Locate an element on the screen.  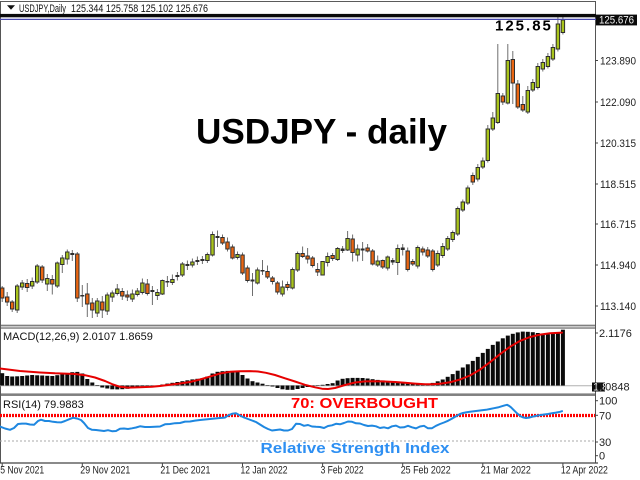
svg-text: 3 Feb 2022 is located at coordinates (342, 471).